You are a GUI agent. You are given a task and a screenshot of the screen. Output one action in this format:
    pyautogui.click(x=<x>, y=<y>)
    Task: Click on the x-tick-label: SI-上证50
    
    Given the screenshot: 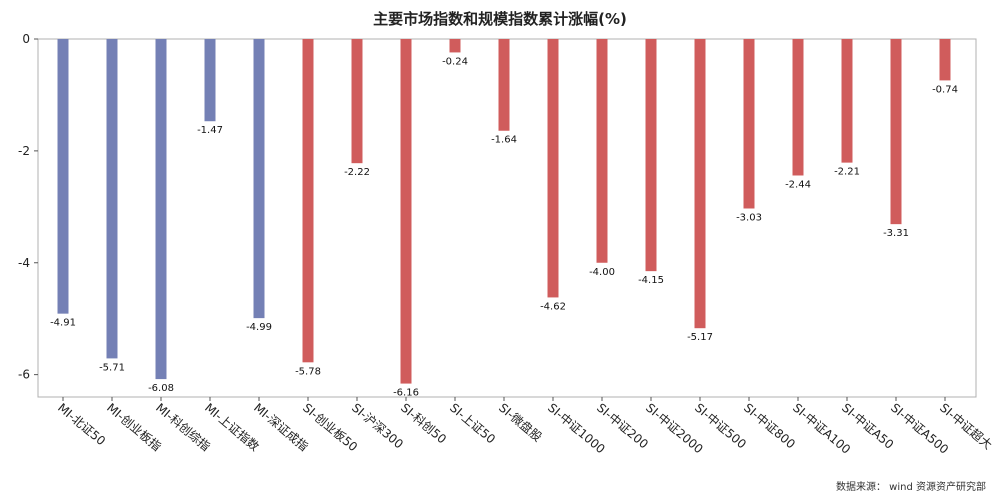 What is the action you would take?
    pyautogui.click(x=472, y=424)
    